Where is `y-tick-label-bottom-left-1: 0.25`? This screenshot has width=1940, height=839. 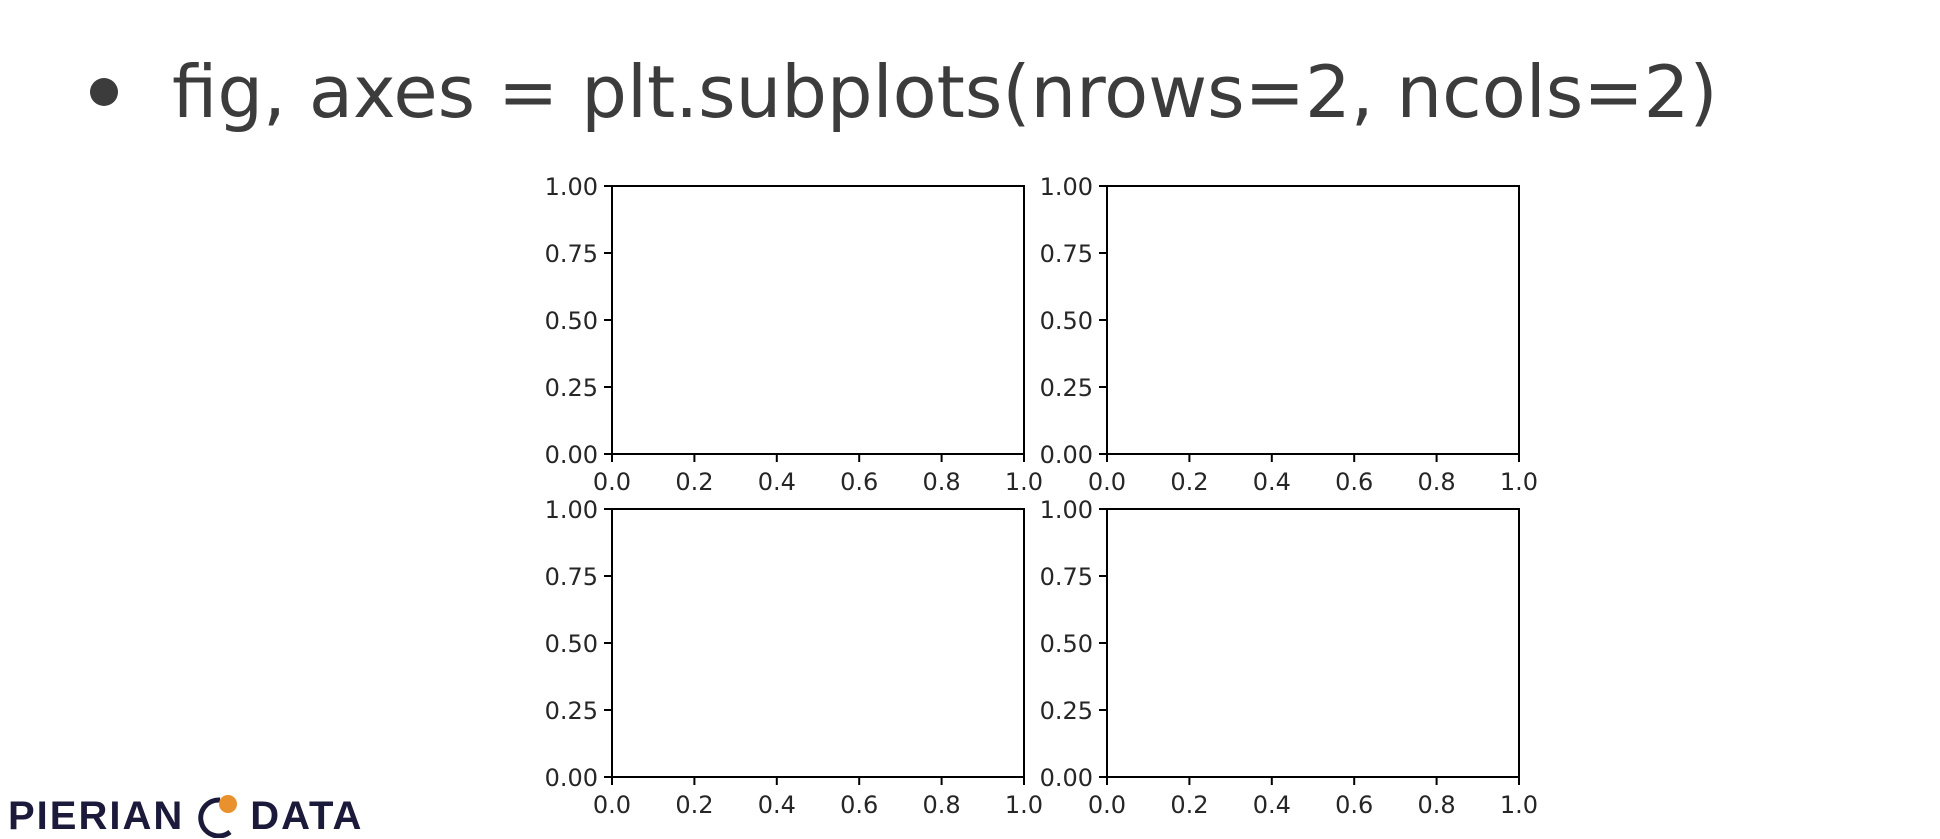 y-tick-label-bottom-left-1: 0.25 is located at coordinates (571, 711).